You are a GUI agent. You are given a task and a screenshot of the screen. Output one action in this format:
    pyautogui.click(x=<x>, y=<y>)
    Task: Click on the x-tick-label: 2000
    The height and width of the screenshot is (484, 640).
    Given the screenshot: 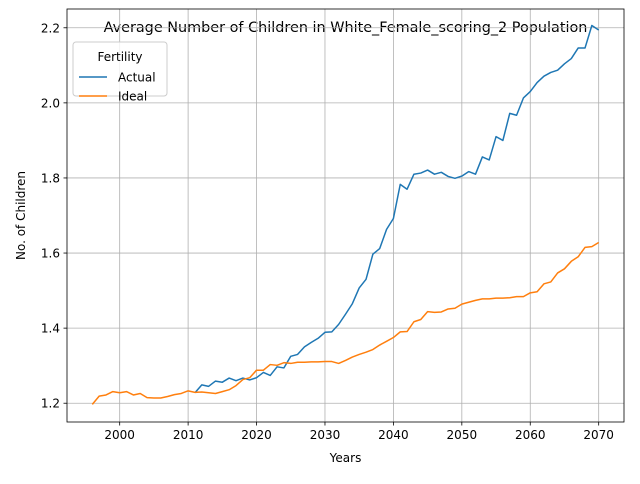 What is the action you would take?
    pyautogui.click(x=119, y=435)
    